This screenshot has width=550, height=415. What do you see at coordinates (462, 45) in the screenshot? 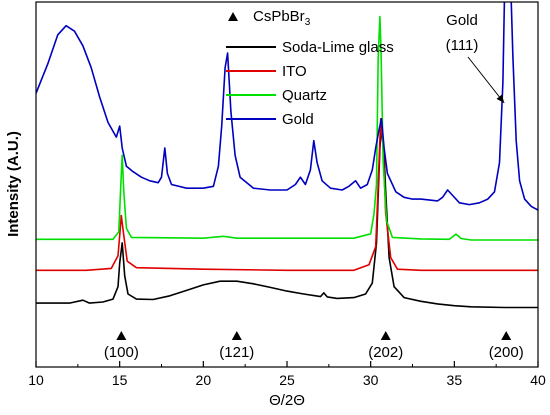
I see `annotation-label-0-line2: (111)` at bounding box center [462, 45].